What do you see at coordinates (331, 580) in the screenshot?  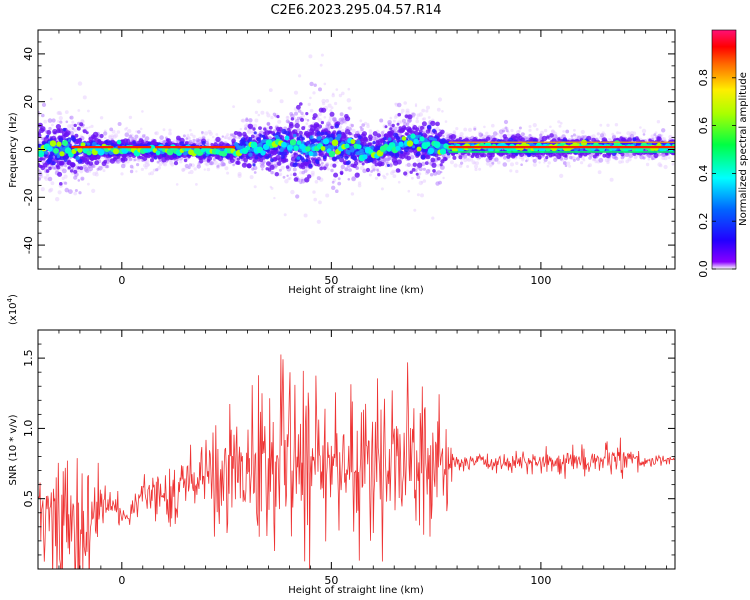 I see `snr-xtick-label: 50` at bounding box center [331, 580].